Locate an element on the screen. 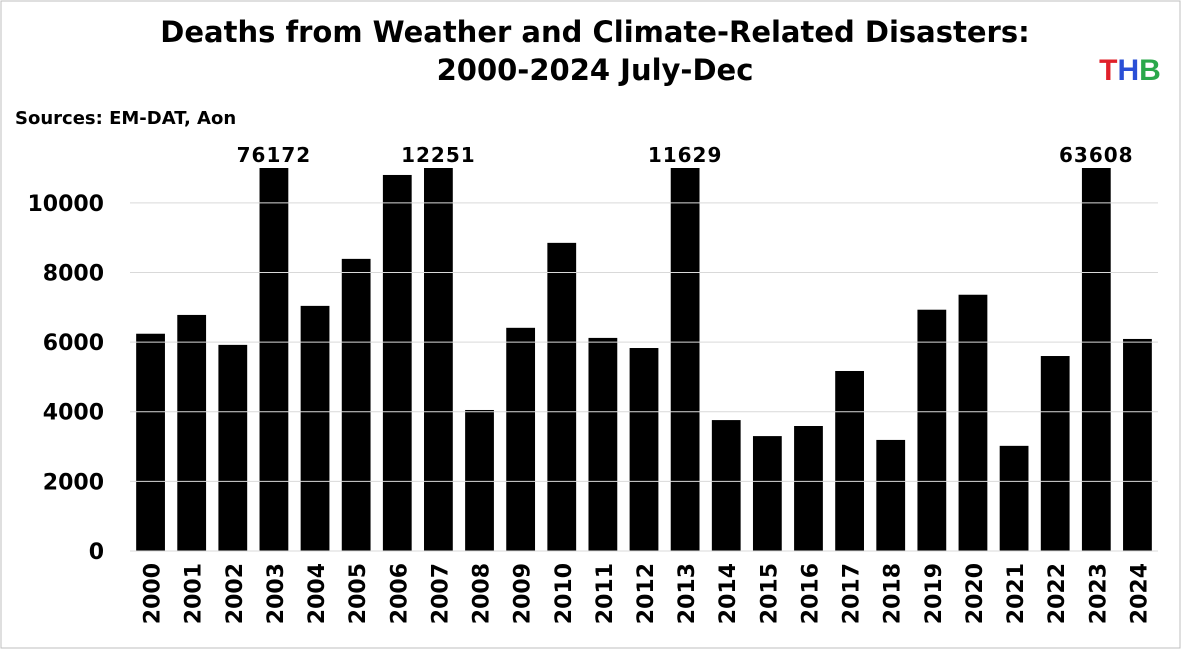 This screenshot has height=649, width=1181. x-tick-label: 2010 is located at coordinates (564, 593).